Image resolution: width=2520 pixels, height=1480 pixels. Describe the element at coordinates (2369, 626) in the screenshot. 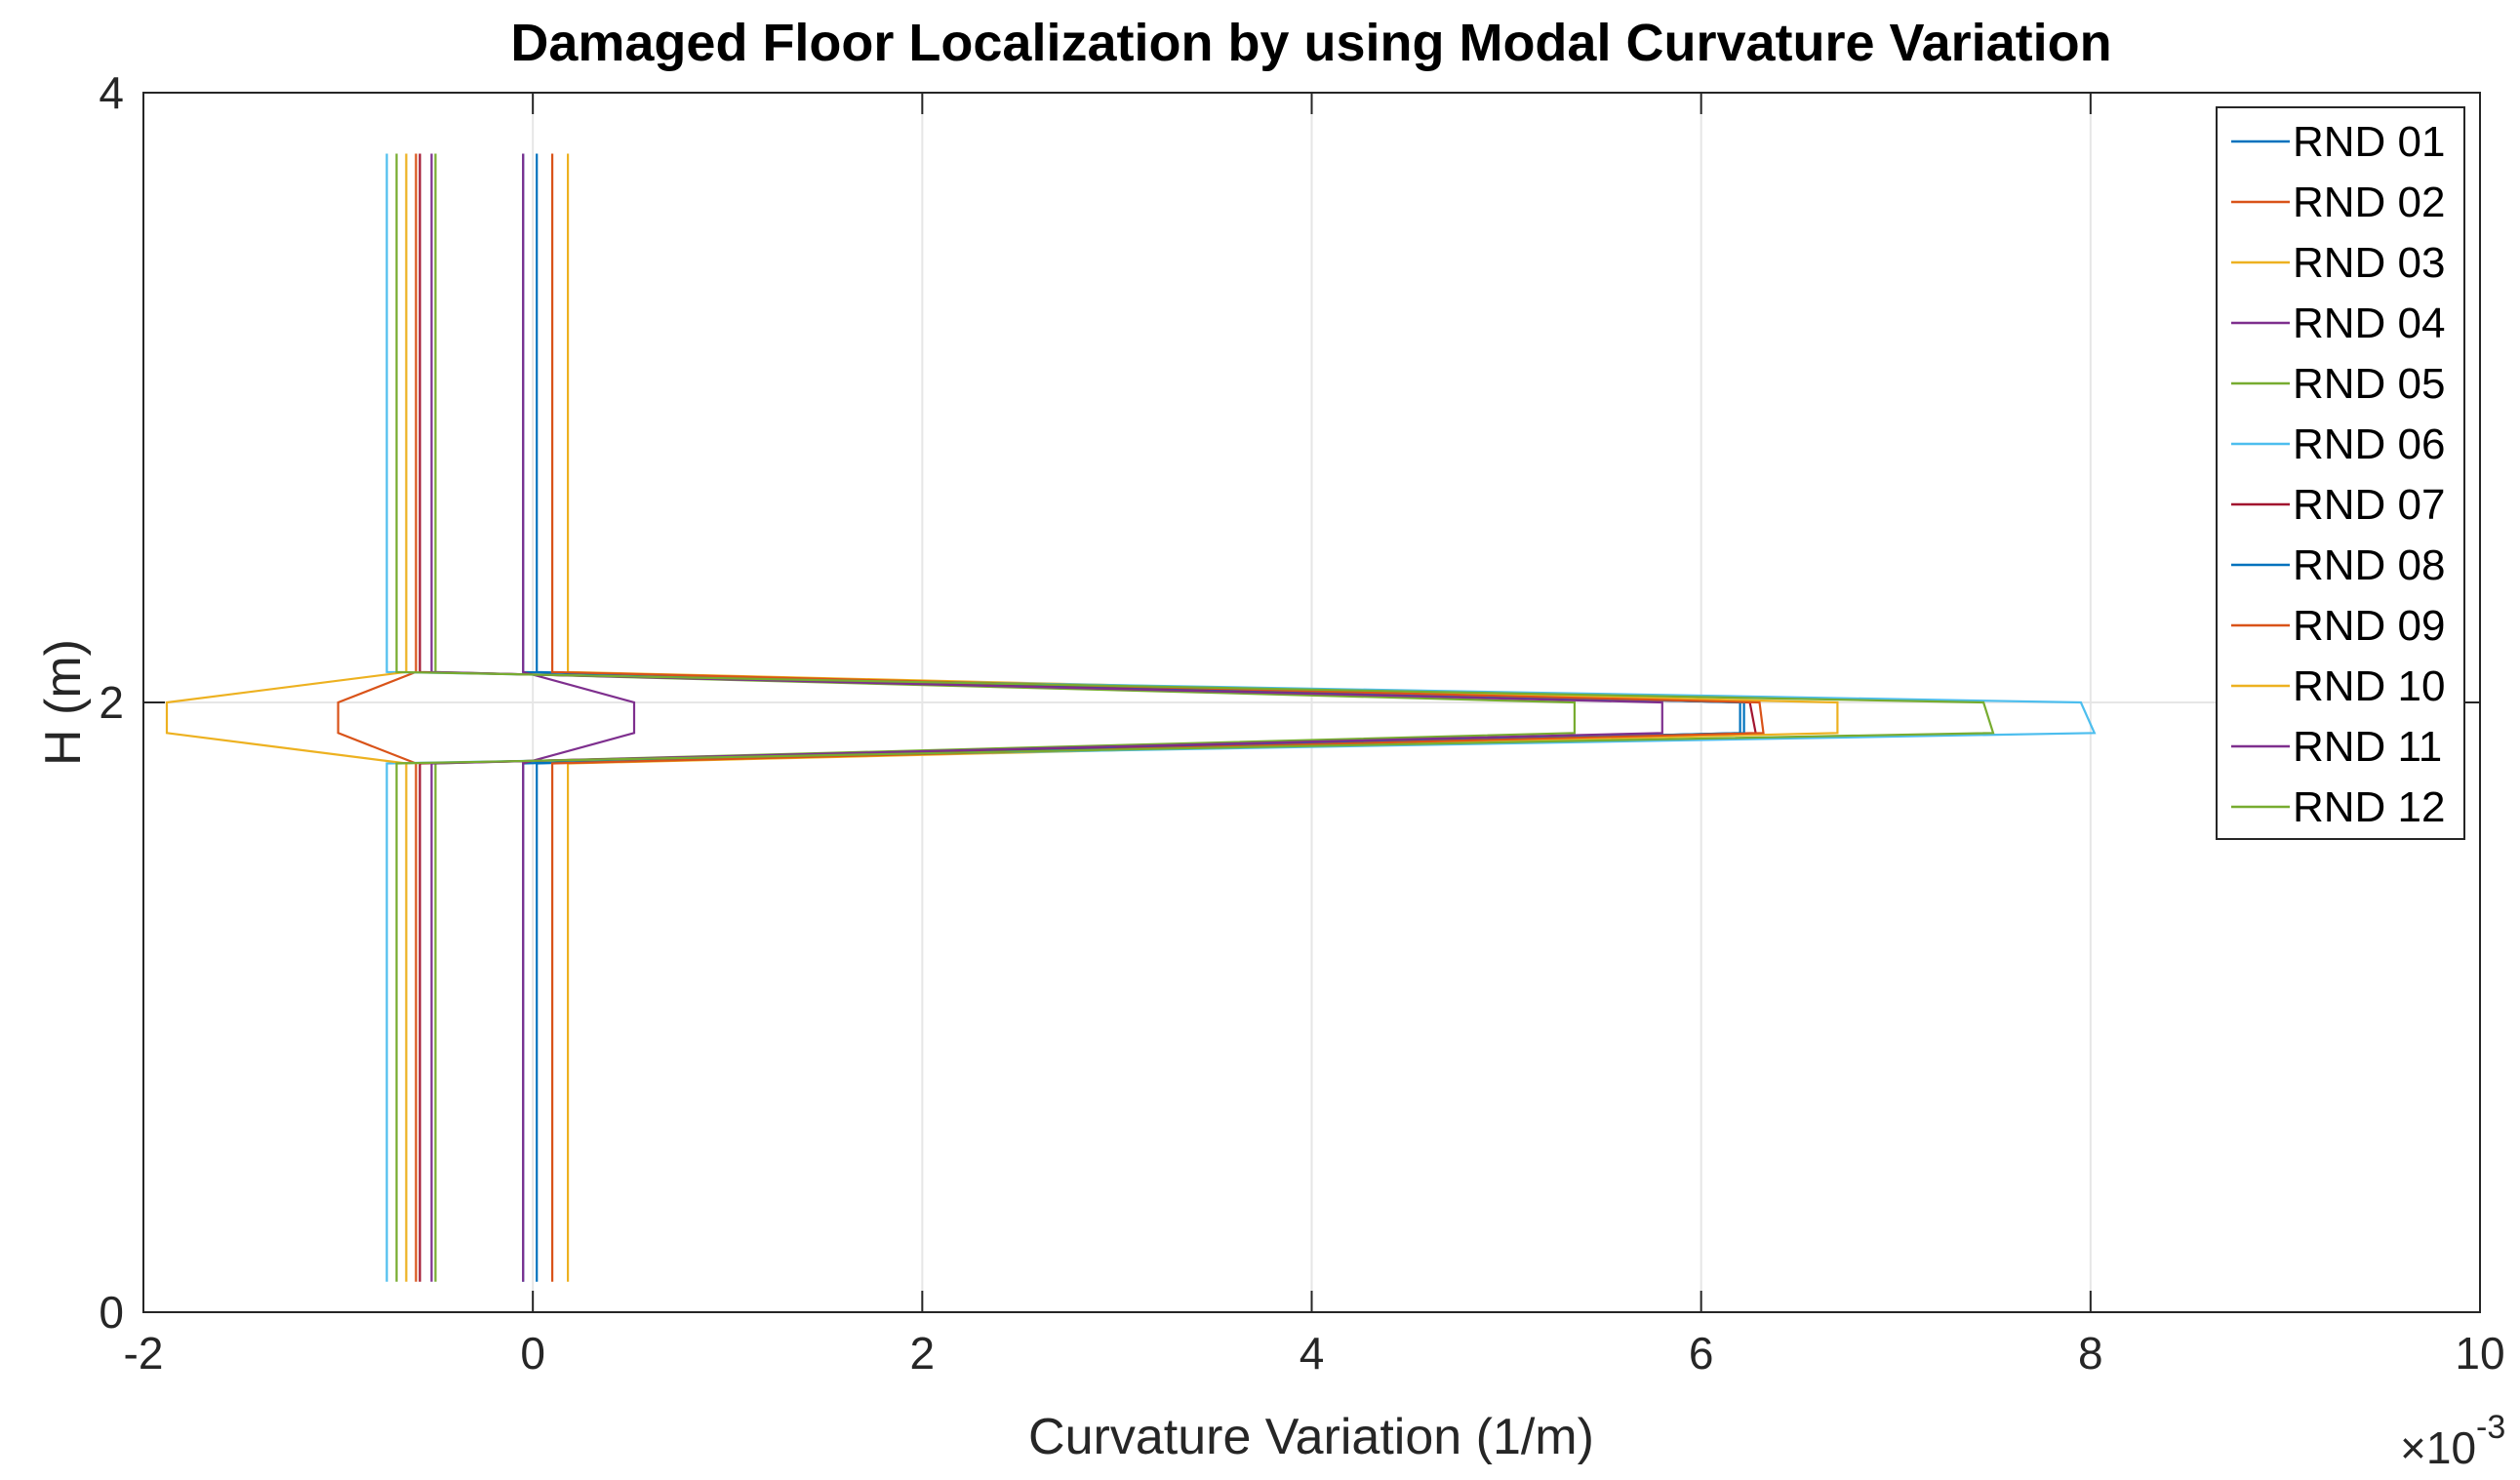

I see `legend-label: RND 09` at that location.